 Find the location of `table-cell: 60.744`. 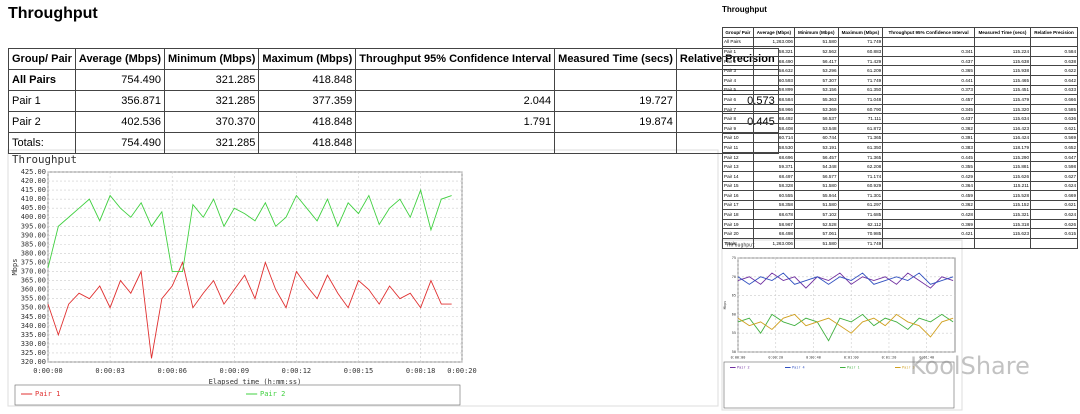

table-cell: 60.744 is located at coordinates (816, 138).